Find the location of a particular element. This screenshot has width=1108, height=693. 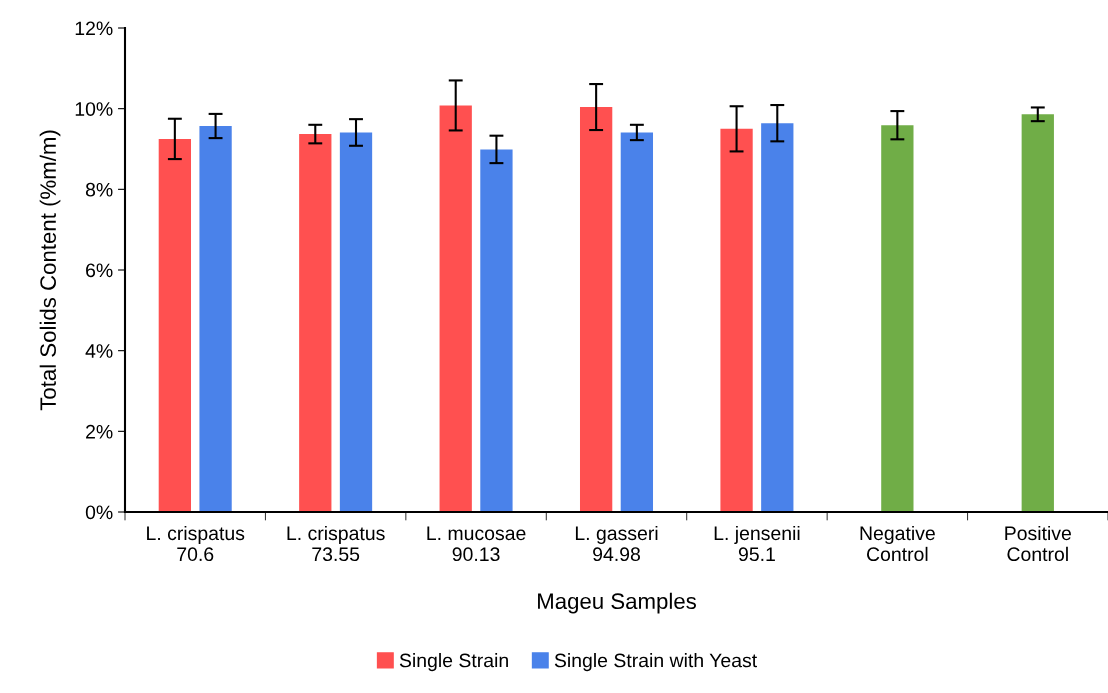

legend-label: Single Strain with Yeast is located at coordinates (656, 662).